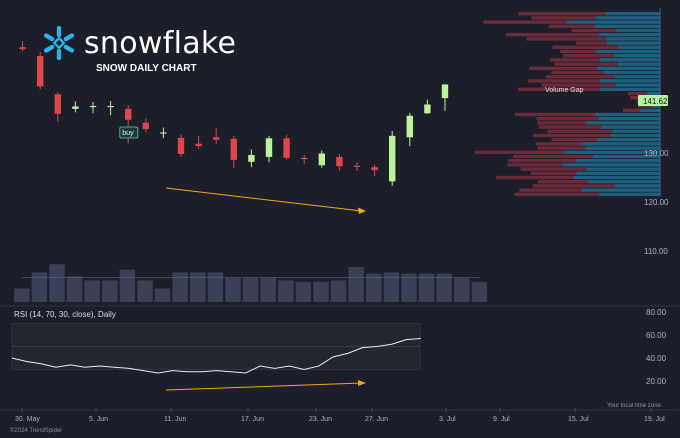 This screenshot has width=680, height=438. What do you see at coordinates (362, 383) in the screenshot?
I see `rsi-divergence-arrowhead` at bounding box center [362, 383].